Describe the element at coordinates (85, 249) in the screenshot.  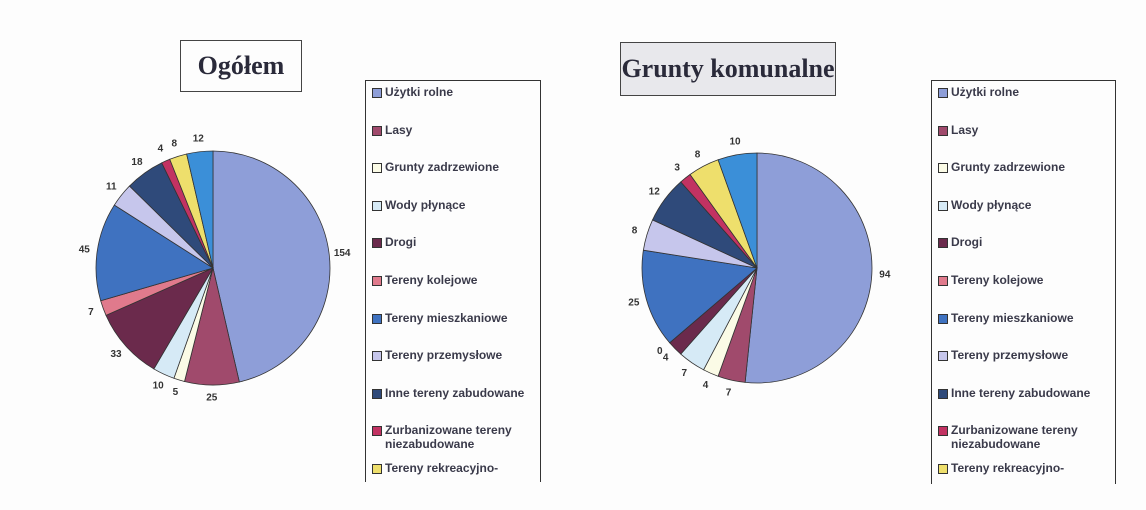
I see `data-label: 45` at that location.